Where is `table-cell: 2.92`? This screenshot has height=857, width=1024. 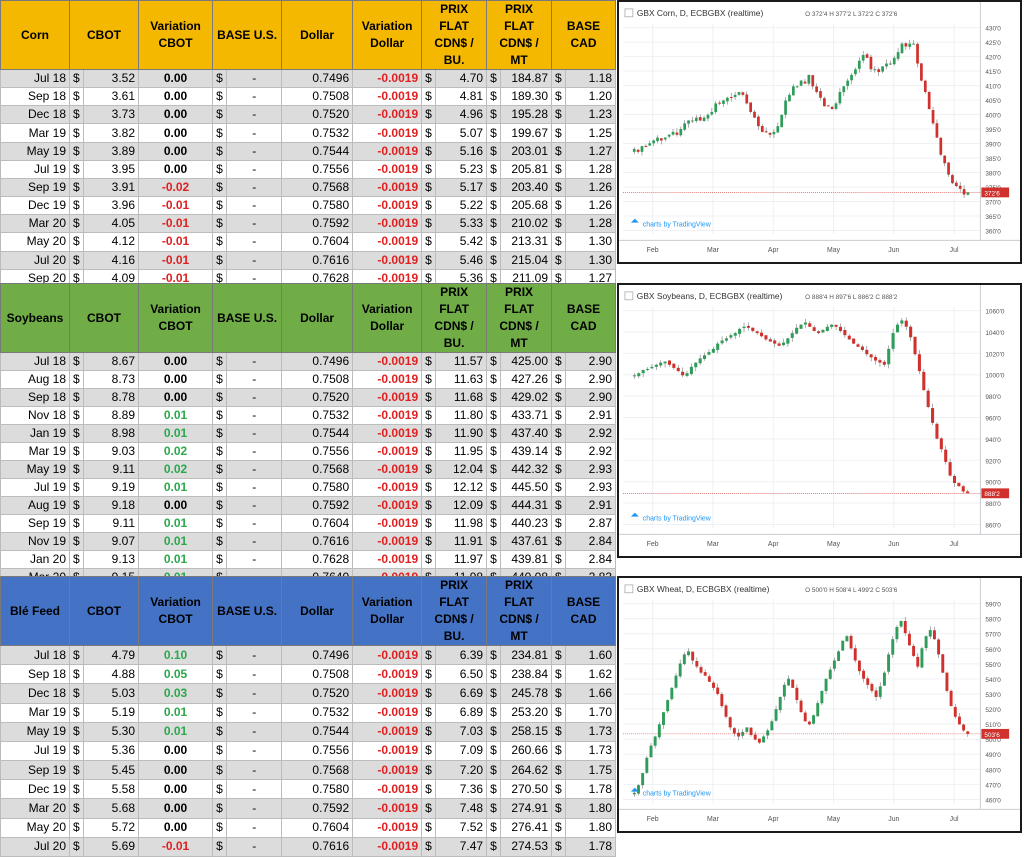 table-cell: 2.92 is located at coordinates (590, 451).